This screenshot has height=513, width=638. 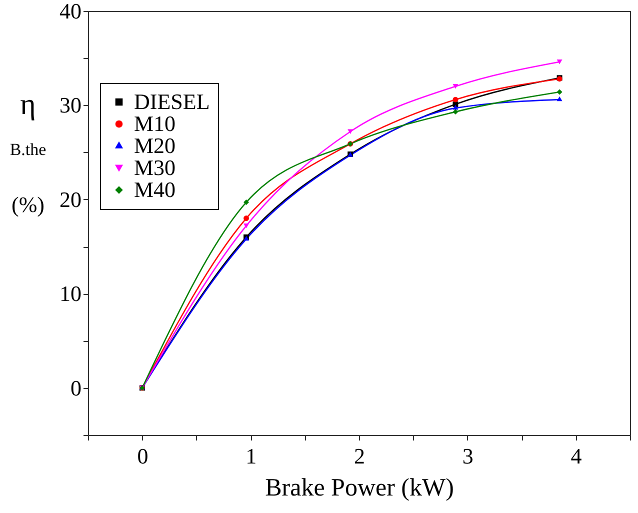 I want to click on text: ηB.the (%), so click(x=28, y=152).